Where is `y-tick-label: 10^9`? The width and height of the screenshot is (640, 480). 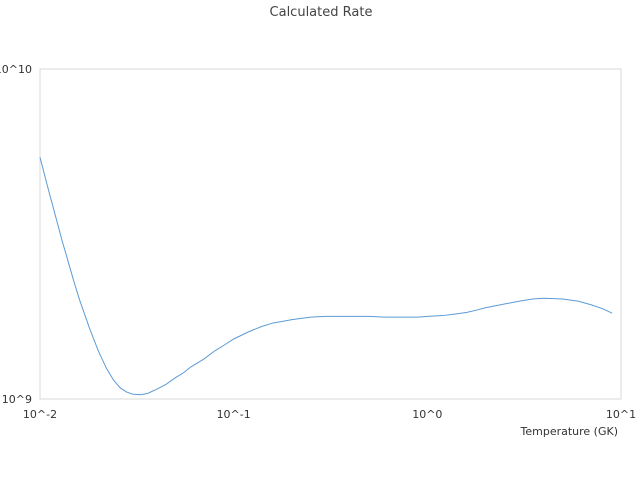
y-tick-label: 10^9 is located at coordinates (17, 399).